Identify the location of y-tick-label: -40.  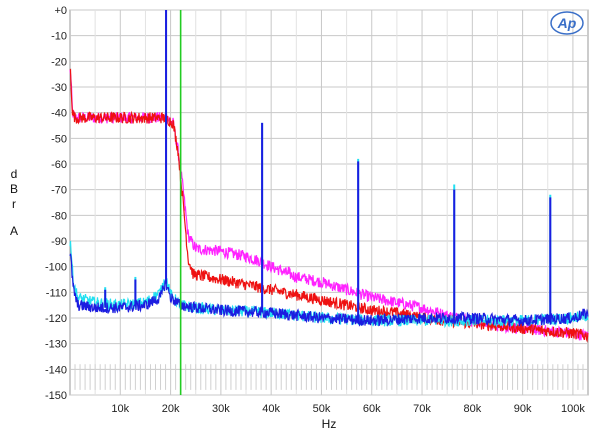
(59, 114).